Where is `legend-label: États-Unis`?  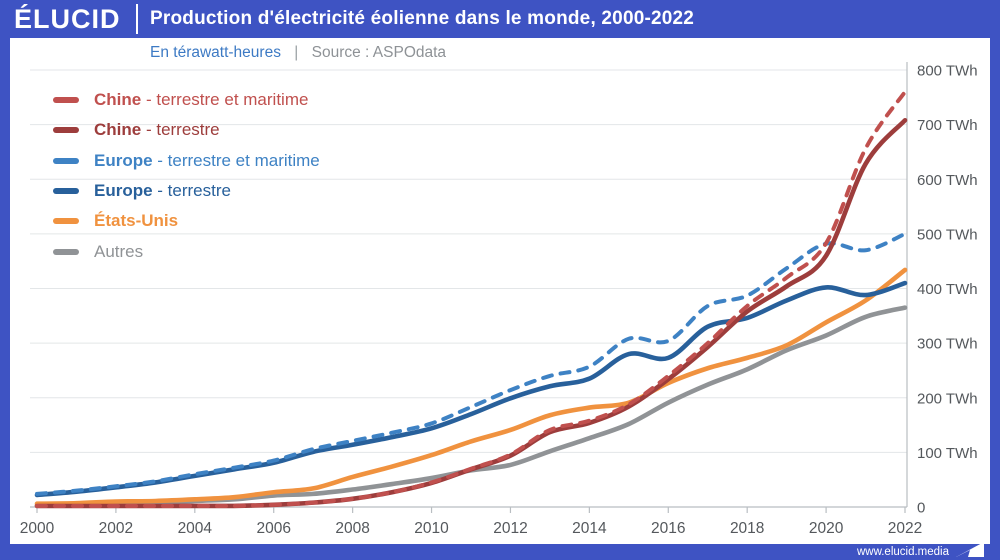 legend-label: États-Unis is located at coordinates (136, 221).